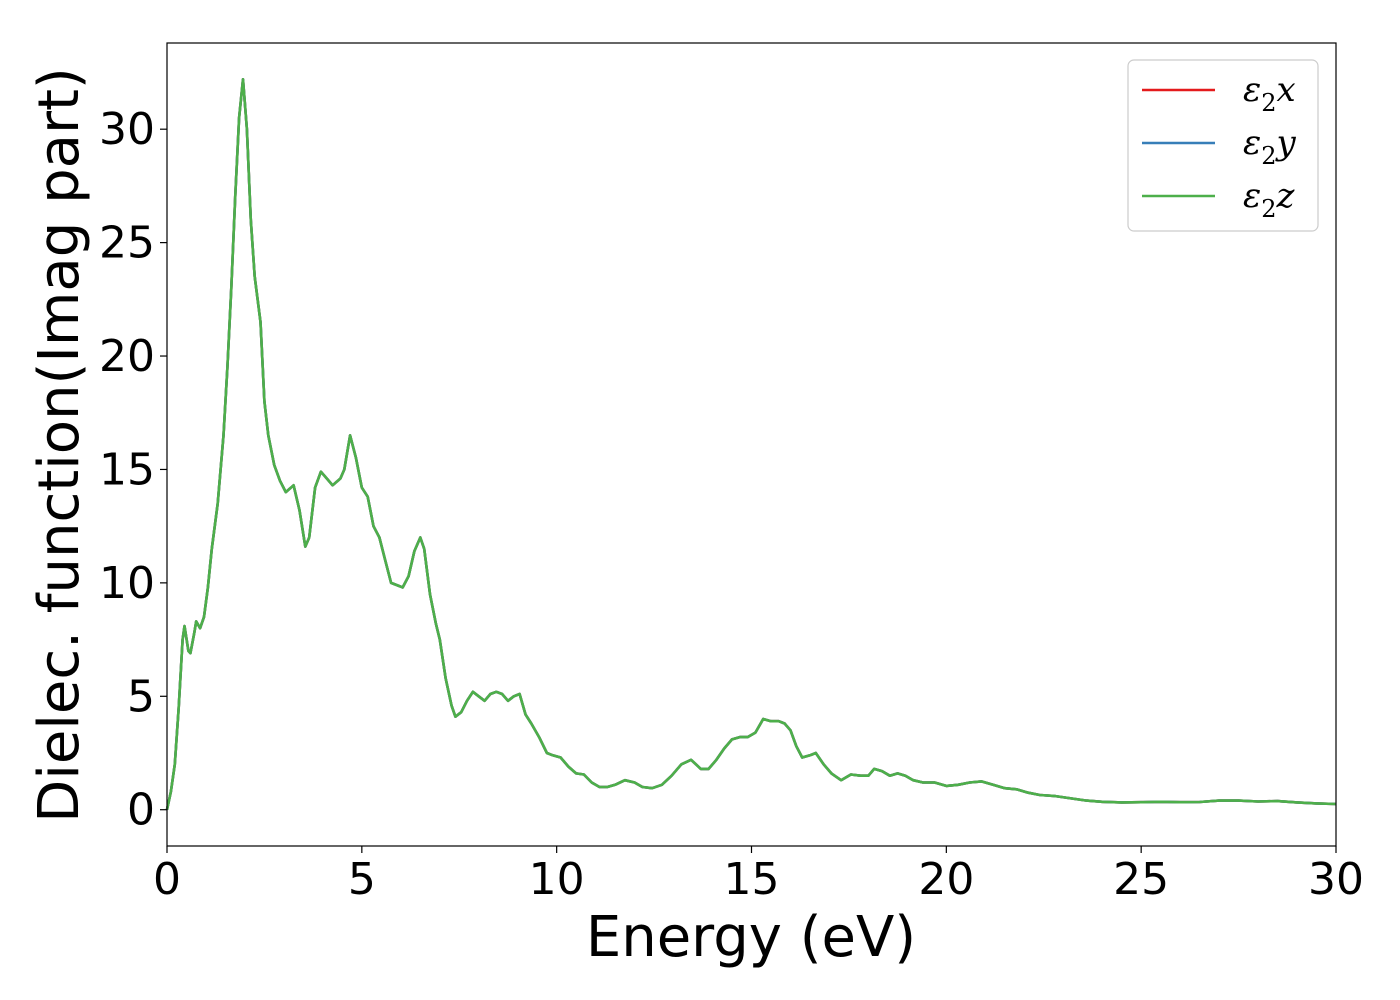  Describe the element at coordinates (127, 469) in the screenshot. I see `y-tick-label: 15` at that location.